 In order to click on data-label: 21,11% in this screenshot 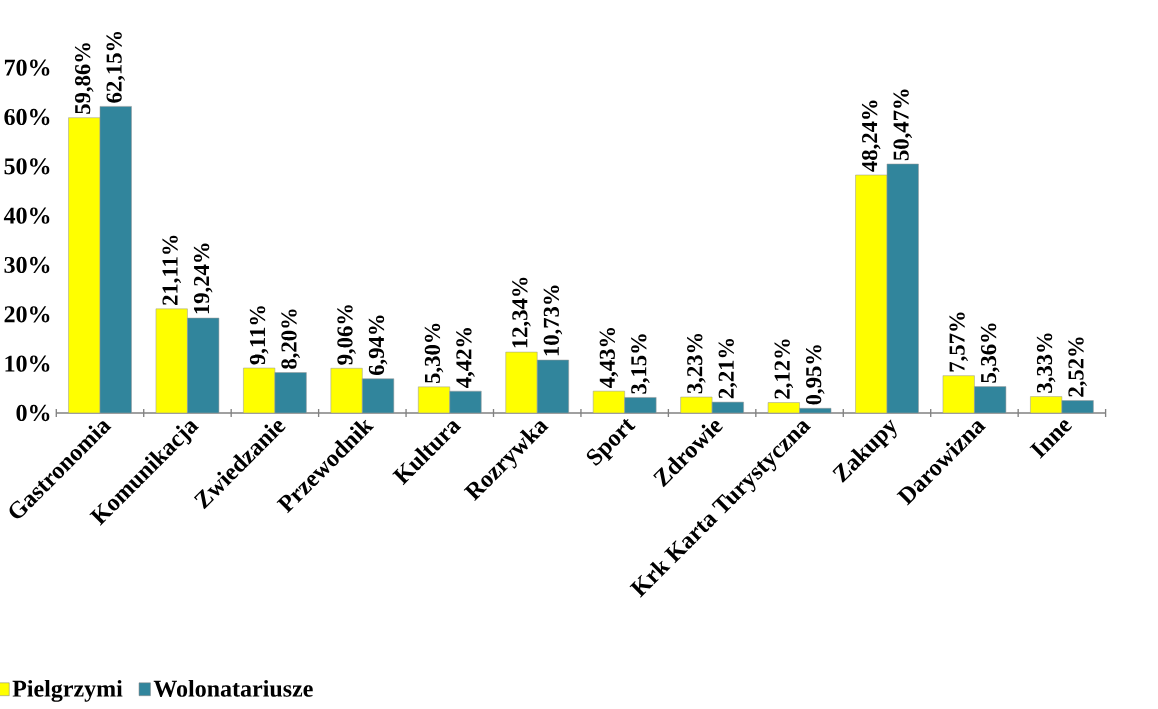, I will do `click(171, 270)`.